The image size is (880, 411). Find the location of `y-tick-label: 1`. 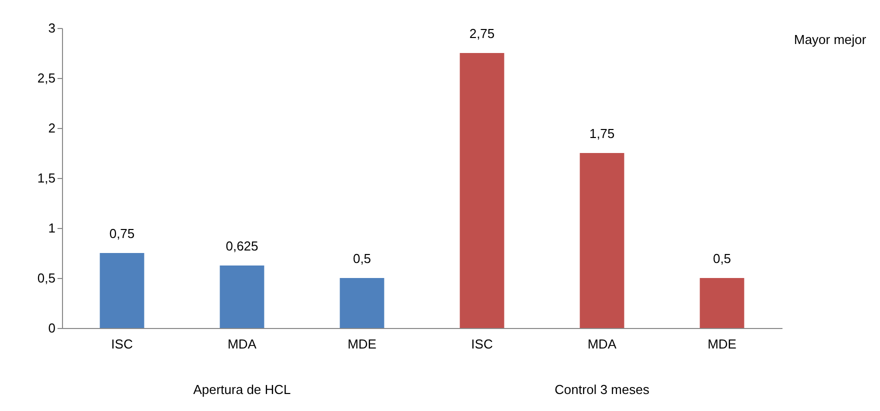

y-tick-label: 1 is located at coordinates (52, 228).